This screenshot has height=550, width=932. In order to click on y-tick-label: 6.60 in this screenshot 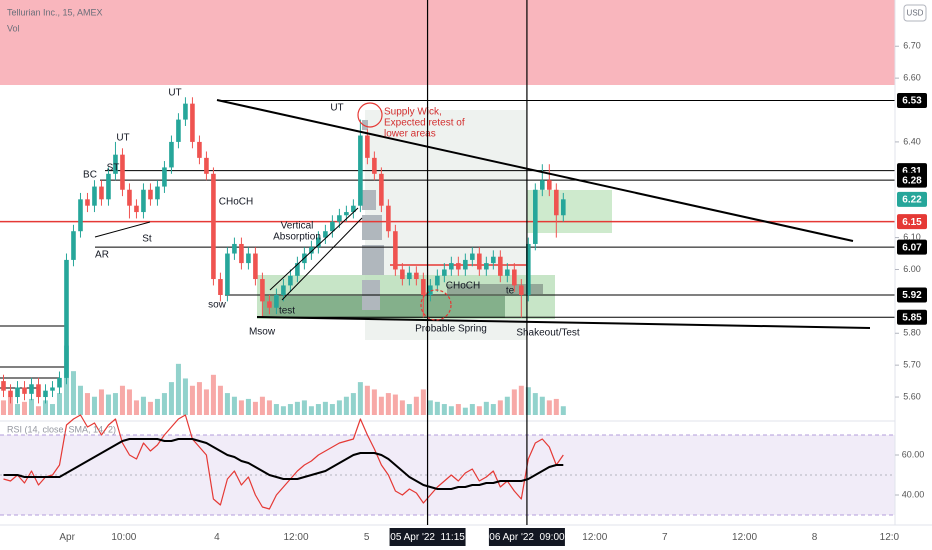, I will do `click(912, 78)`.